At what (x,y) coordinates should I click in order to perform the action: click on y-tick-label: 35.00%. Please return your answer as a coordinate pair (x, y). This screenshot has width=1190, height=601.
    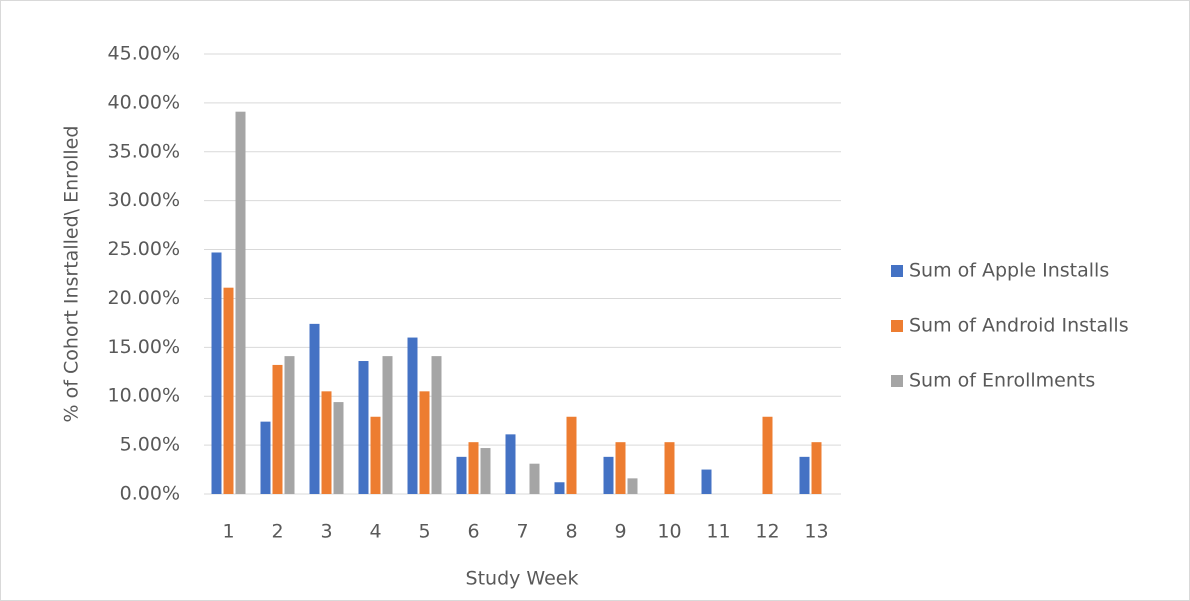
    Looking at the image, I should click on (144, 151).